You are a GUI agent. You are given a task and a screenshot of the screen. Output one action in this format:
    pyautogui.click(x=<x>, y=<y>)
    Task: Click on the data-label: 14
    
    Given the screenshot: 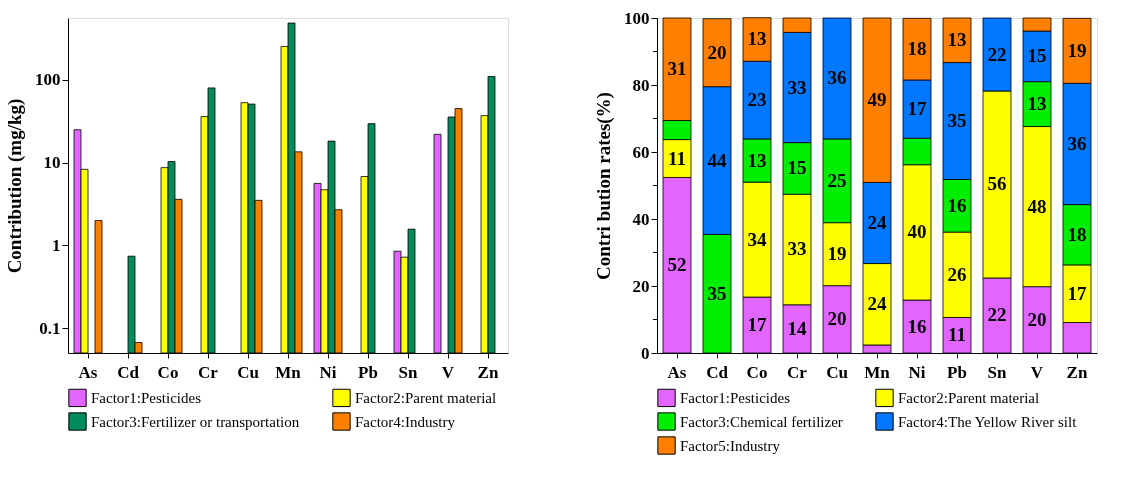 What is the action you would take?
    pyautogui.click(x=797, y=328)
    